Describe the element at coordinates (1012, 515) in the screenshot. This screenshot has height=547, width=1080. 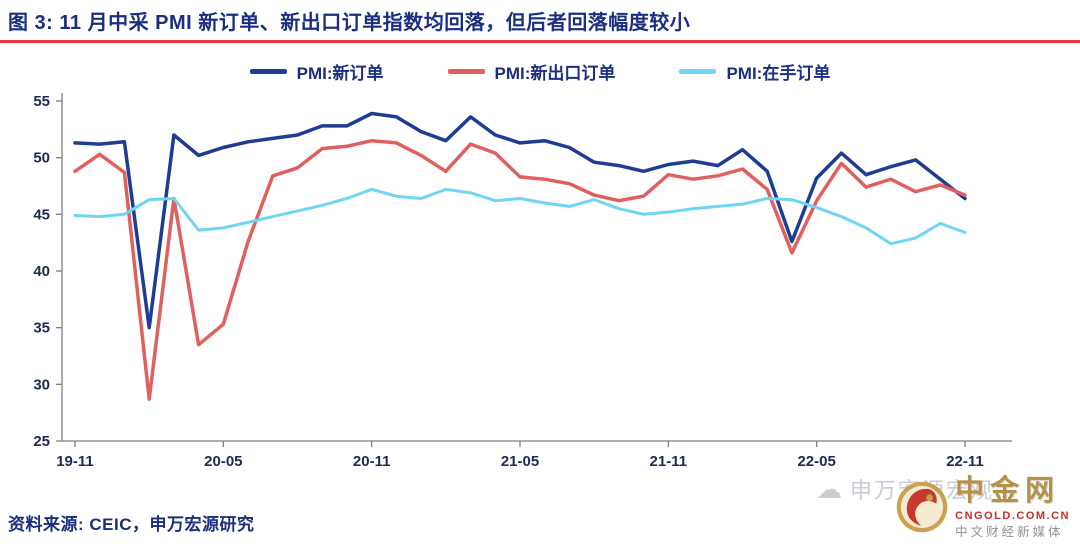
I see `brand-domain: CNGOLD.COM.CN` at that location.